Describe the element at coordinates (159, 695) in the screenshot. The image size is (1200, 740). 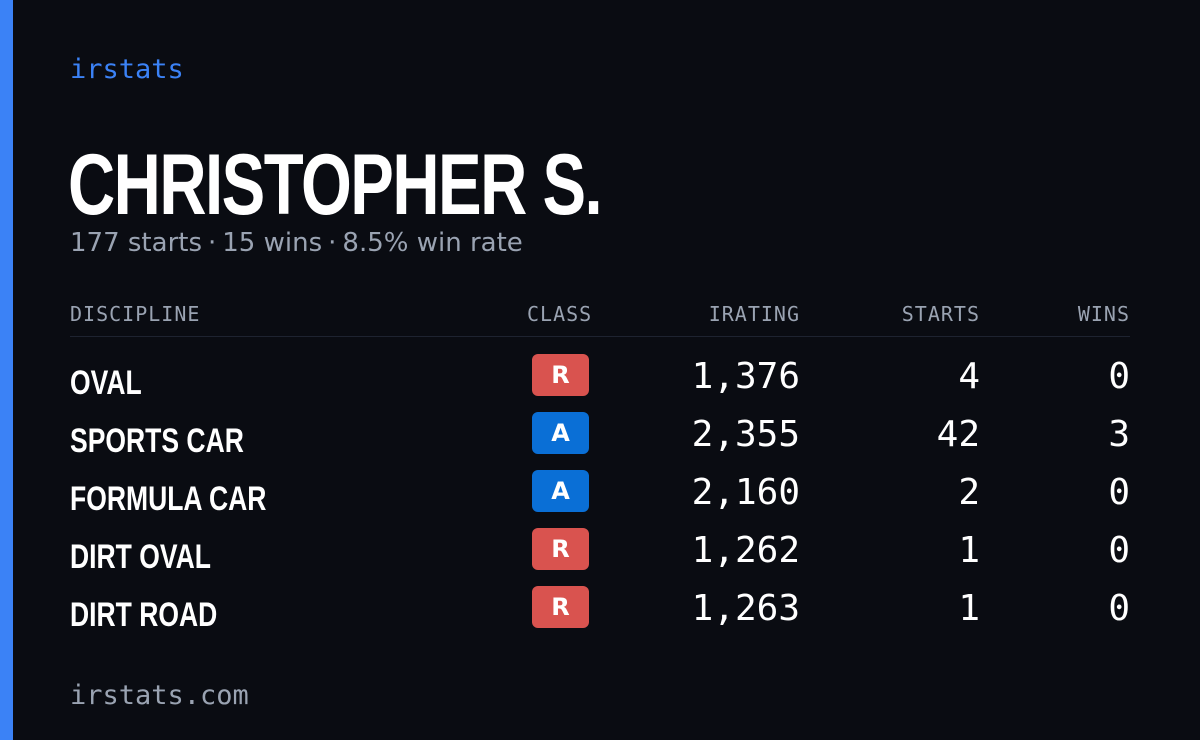
I see `footer-url: irstats.com` at that location.